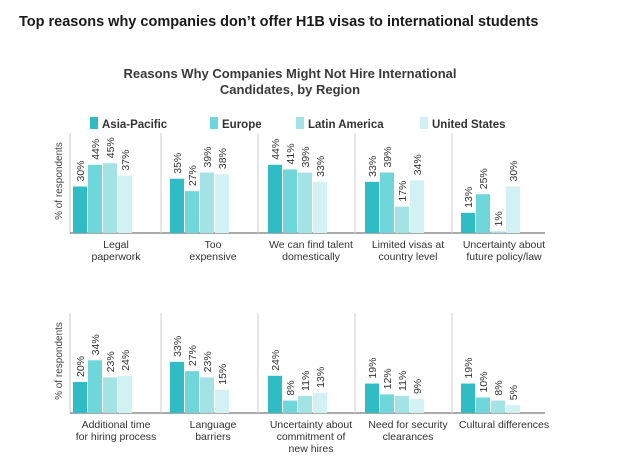 This screenshot has height=472, width=640. Describe the element at coordinates (116, 425) in the screenshot. I see `category-label: Additional time` at that location.